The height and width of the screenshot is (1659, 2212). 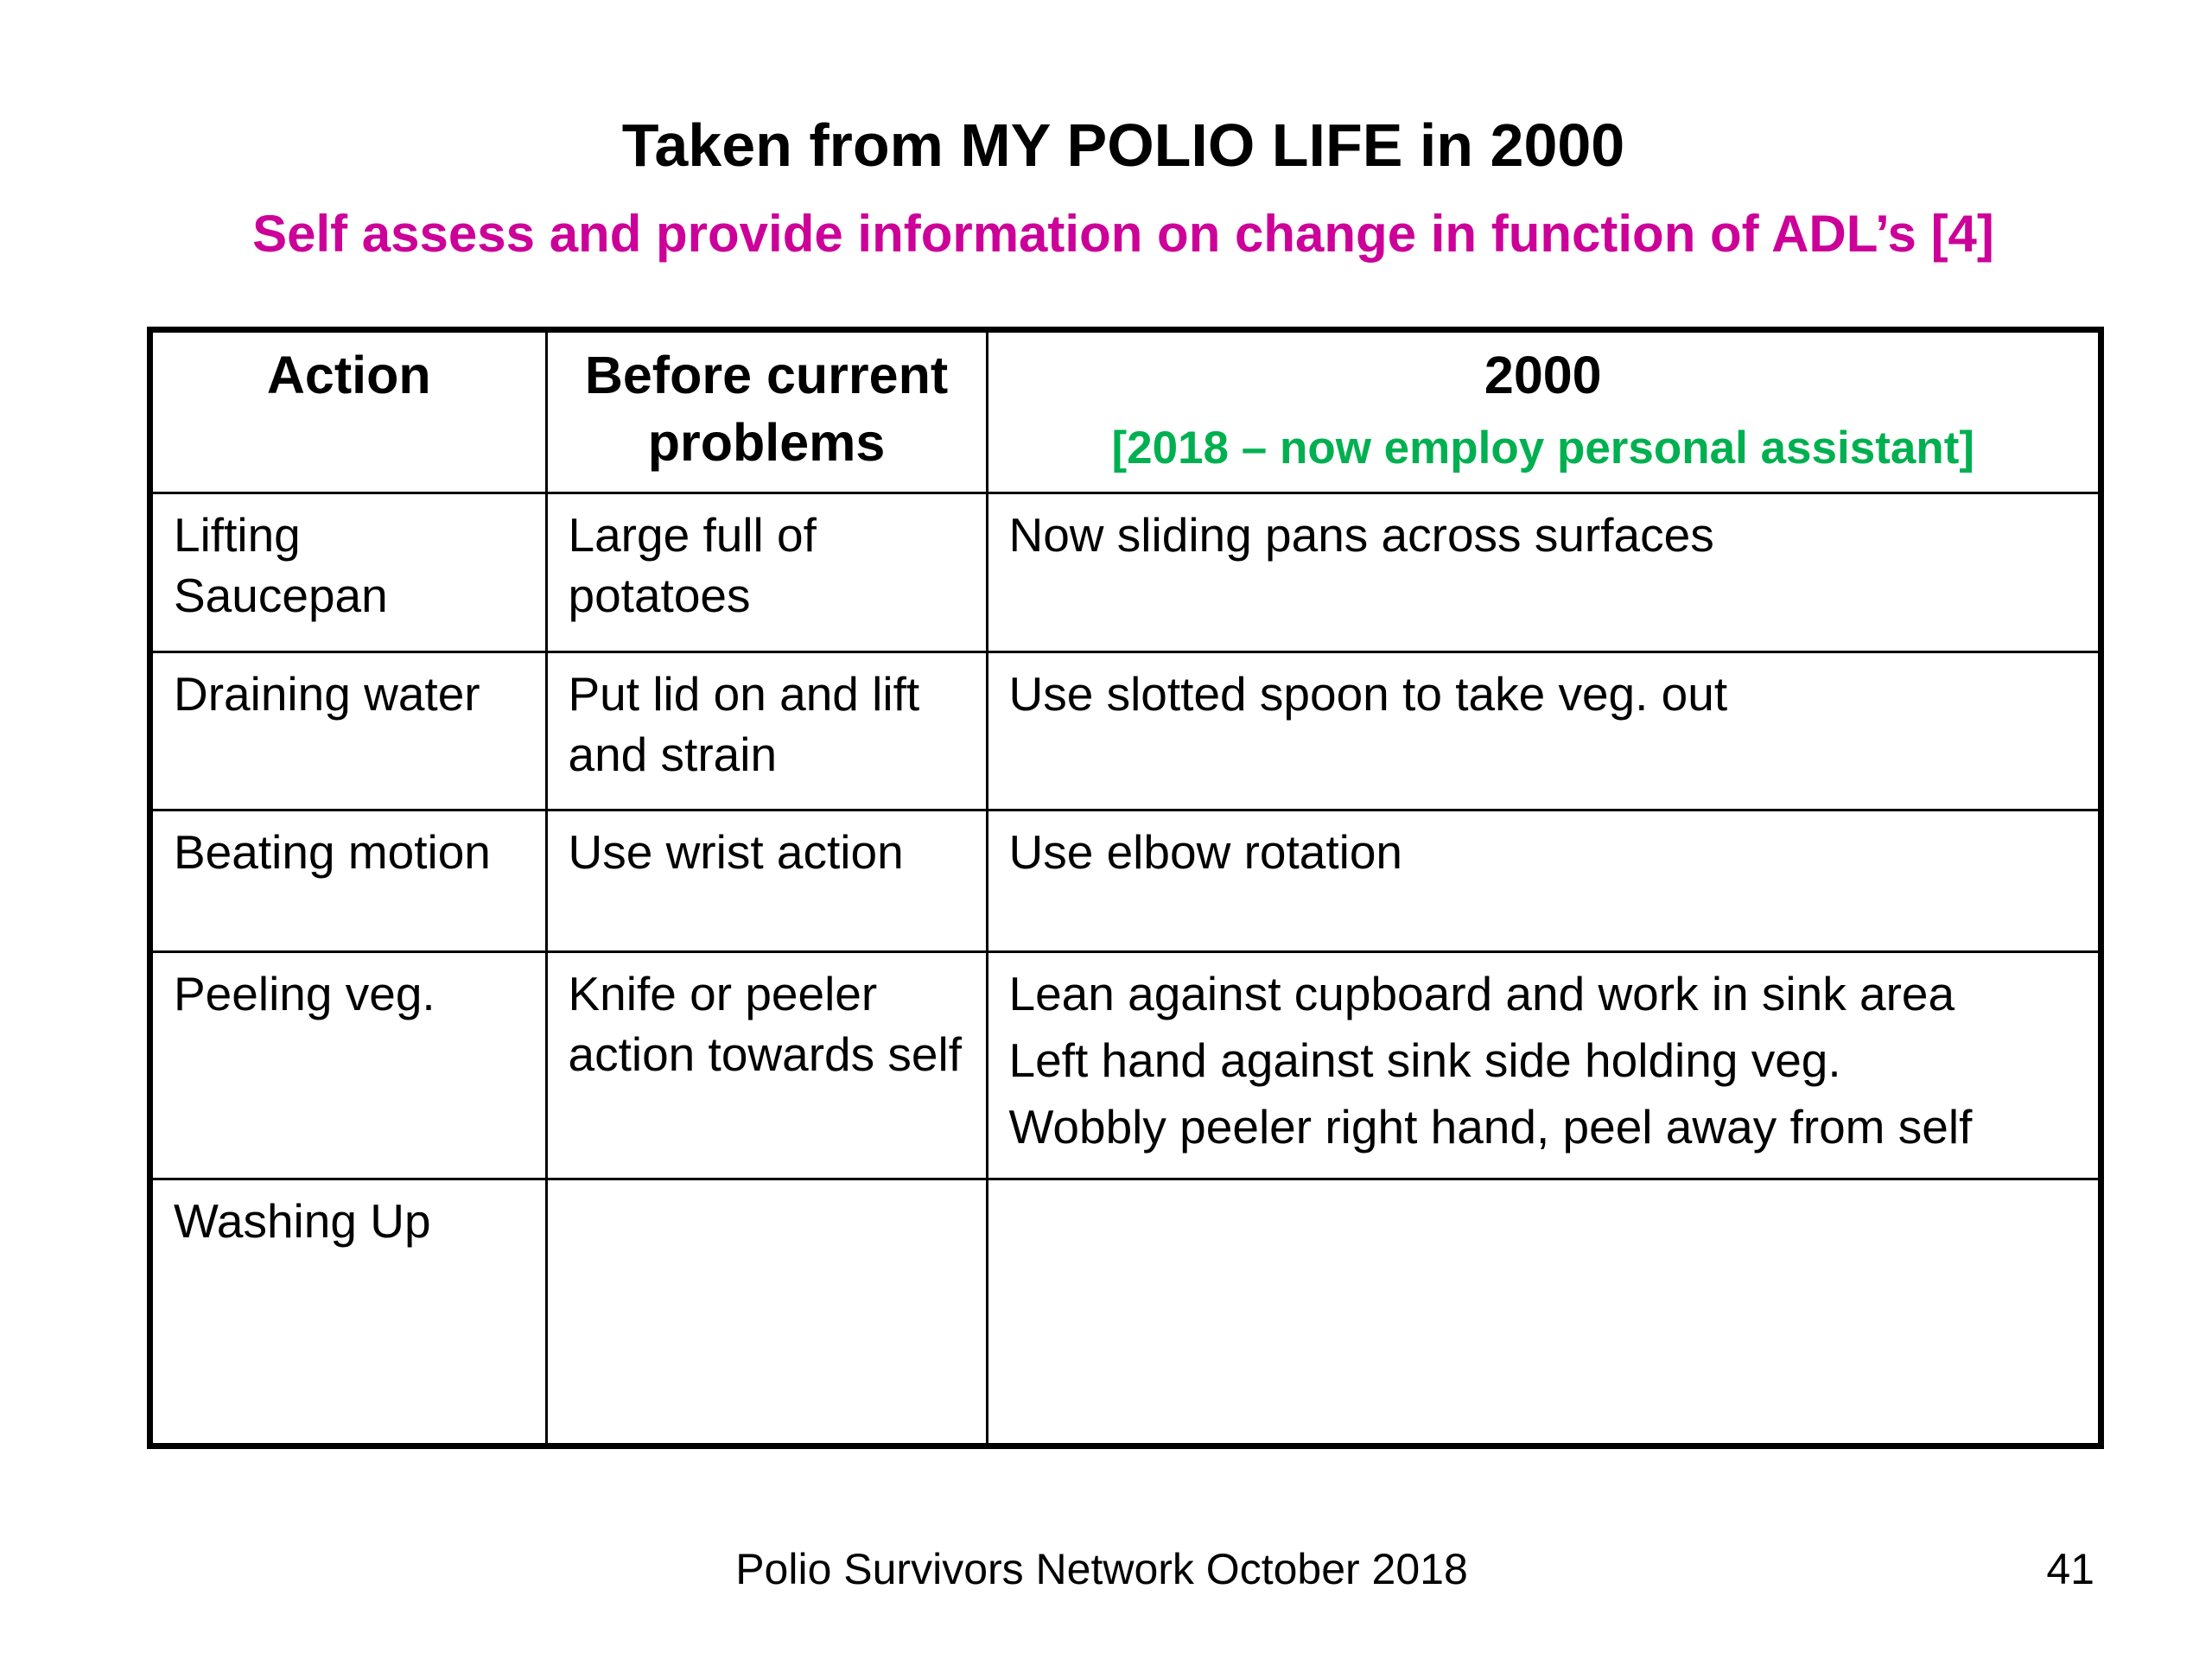 What do you see at coordinates (1543, 375) in the screenshot?
I see `header-year-label: 2000` at bounding box center [1543, 375].